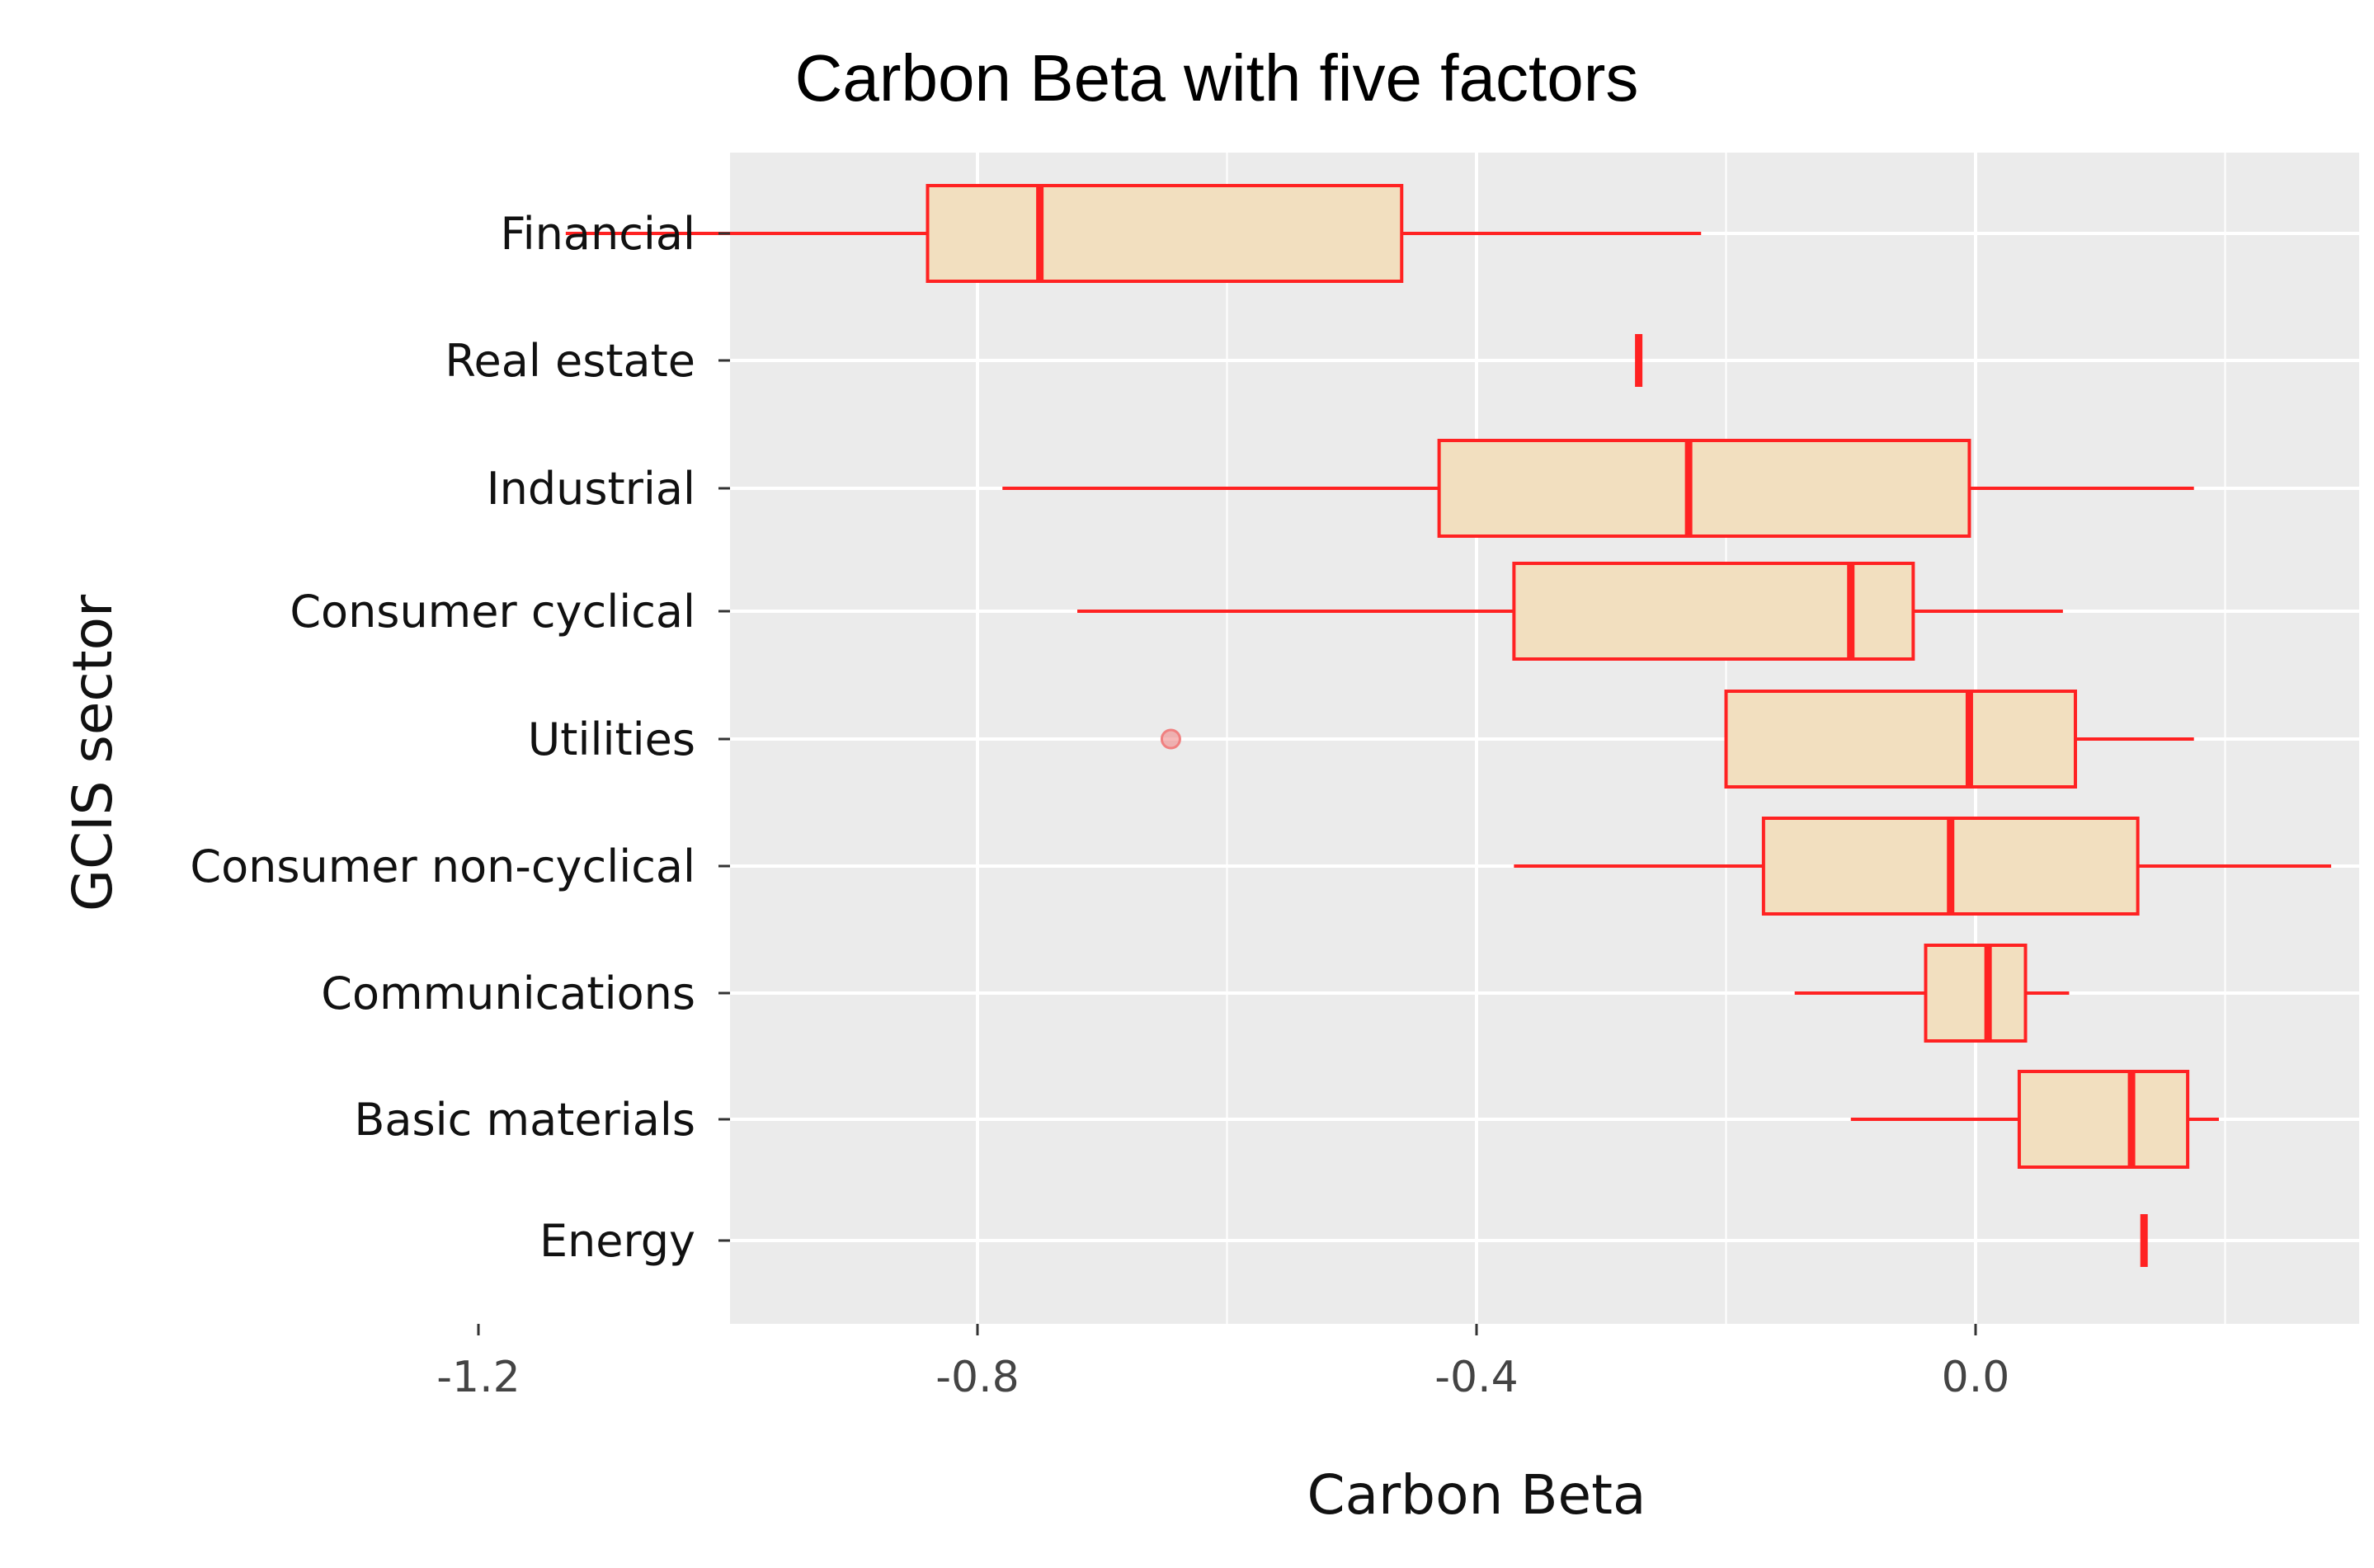 This screenshot has height=1568, width=2374. Describe the element at coordinates (1217, 78) in the screenshot. I see `chart-title: Carbon Beta with five factors` at that location.